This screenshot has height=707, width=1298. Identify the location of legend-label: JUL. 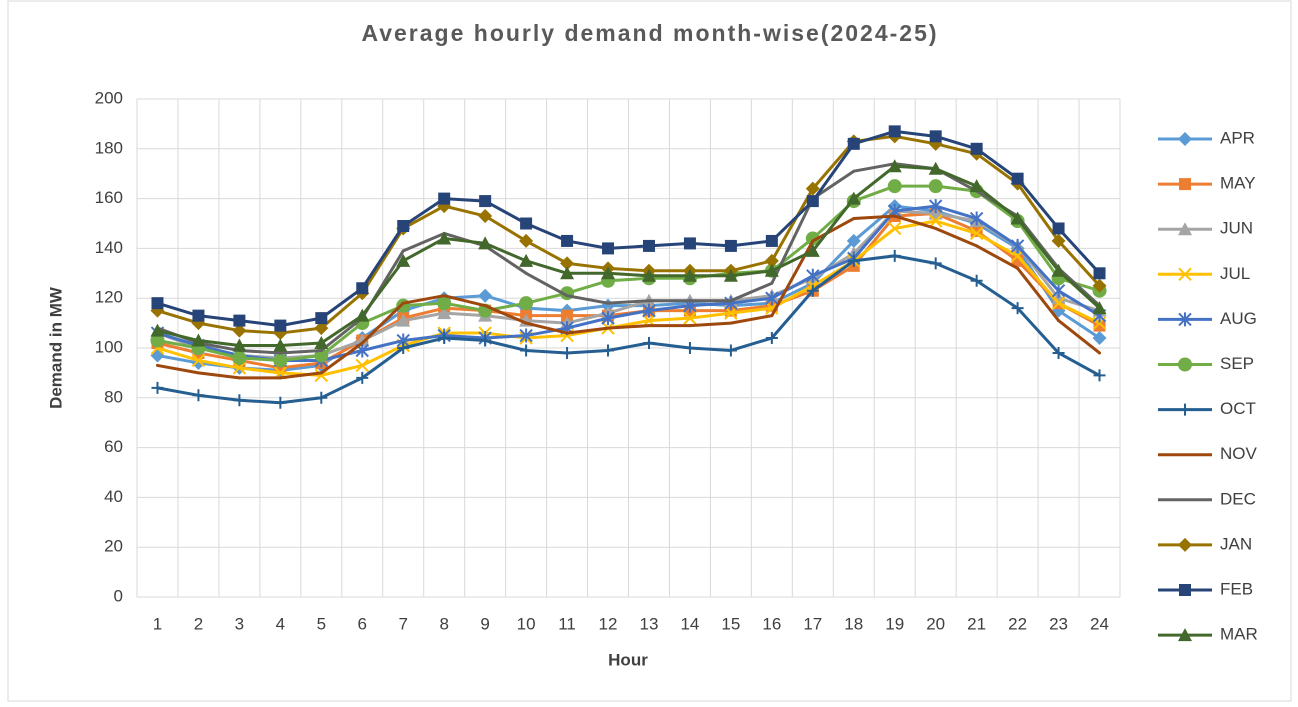
(1235, 273).